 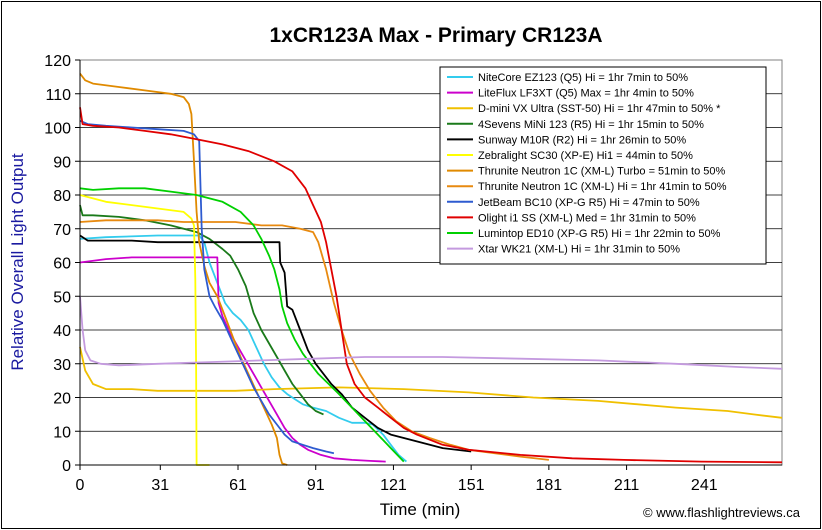 I want to click on legend-box, so click(x=603, y=165).